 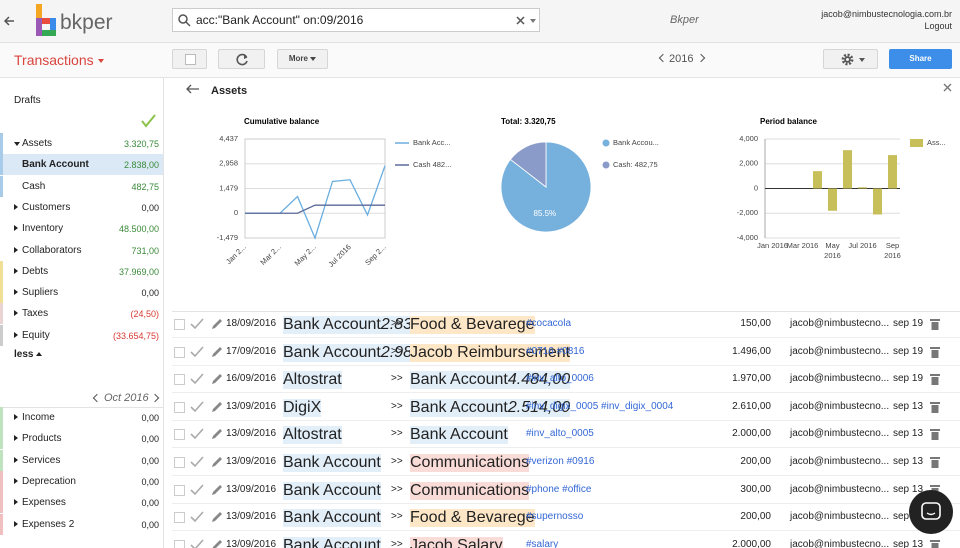 What do you see at coordinates (229, 91) in the screenshot?
I see `panel-title: Assets` at bounding box center [229, 91].